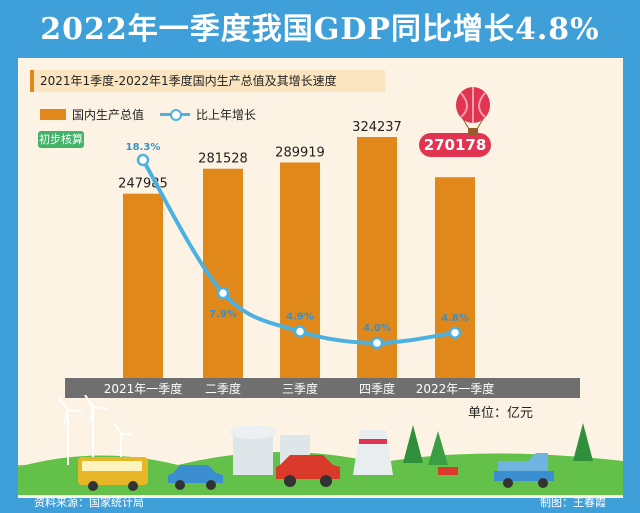  I want to click on credit-note: 制图：王春霞, so click(573, 502).